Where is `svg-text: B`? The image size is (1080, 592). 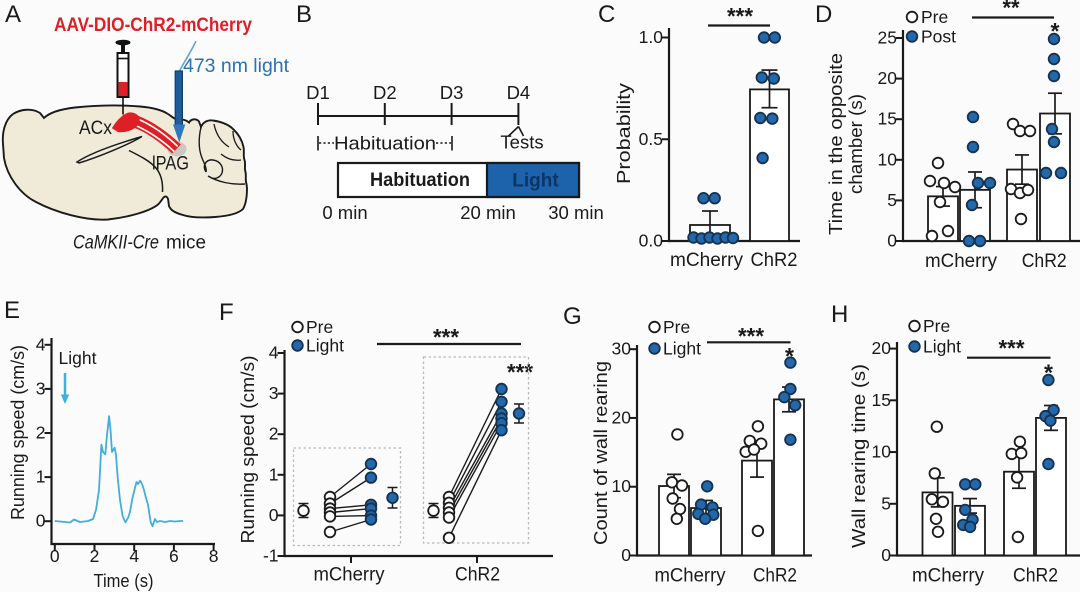 svg-text: B is located at coordinates (304, 14).